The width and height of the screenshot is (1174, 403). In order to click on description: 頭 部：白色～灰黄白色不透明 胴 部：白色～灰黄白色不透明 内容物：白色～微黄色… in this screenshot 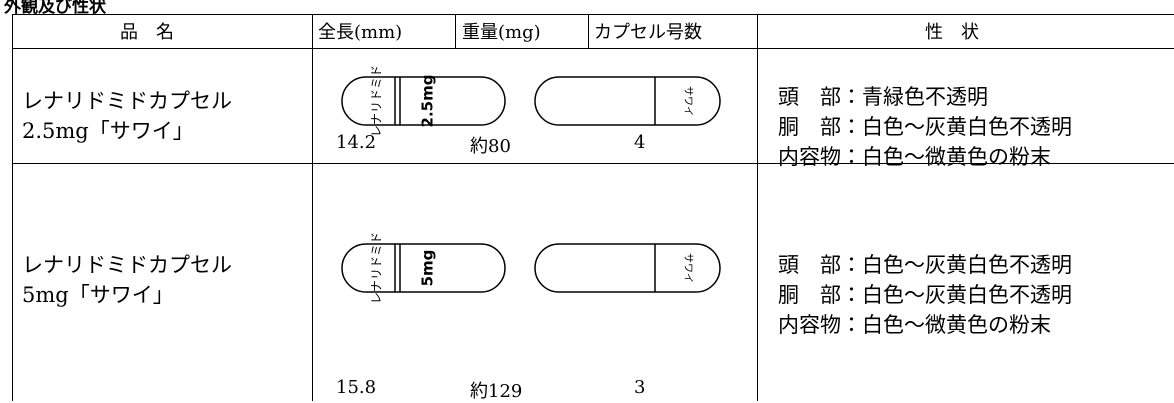, I will do `click(925, 295)`.